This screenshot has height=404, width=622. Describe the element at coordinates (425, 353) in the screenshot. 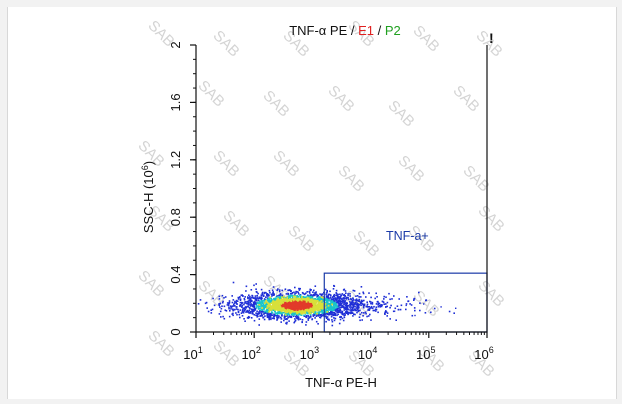

I see `x-tick-label: 105` at that location.